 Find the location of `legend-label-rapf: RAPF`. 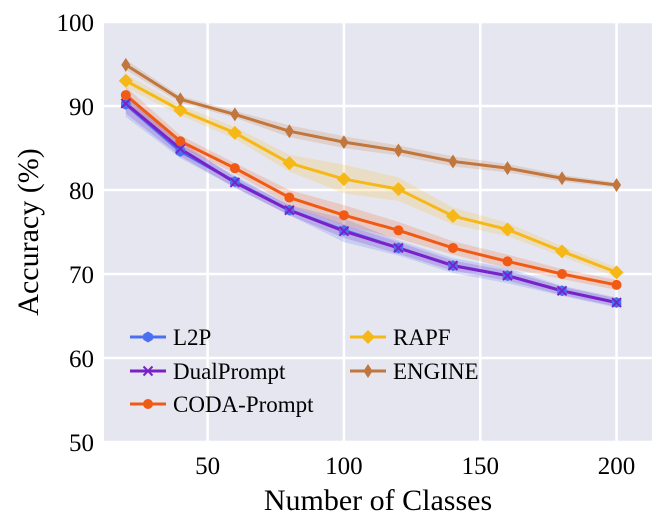

legend-label-rapf: RAPF is located at coordinates (422, 337).